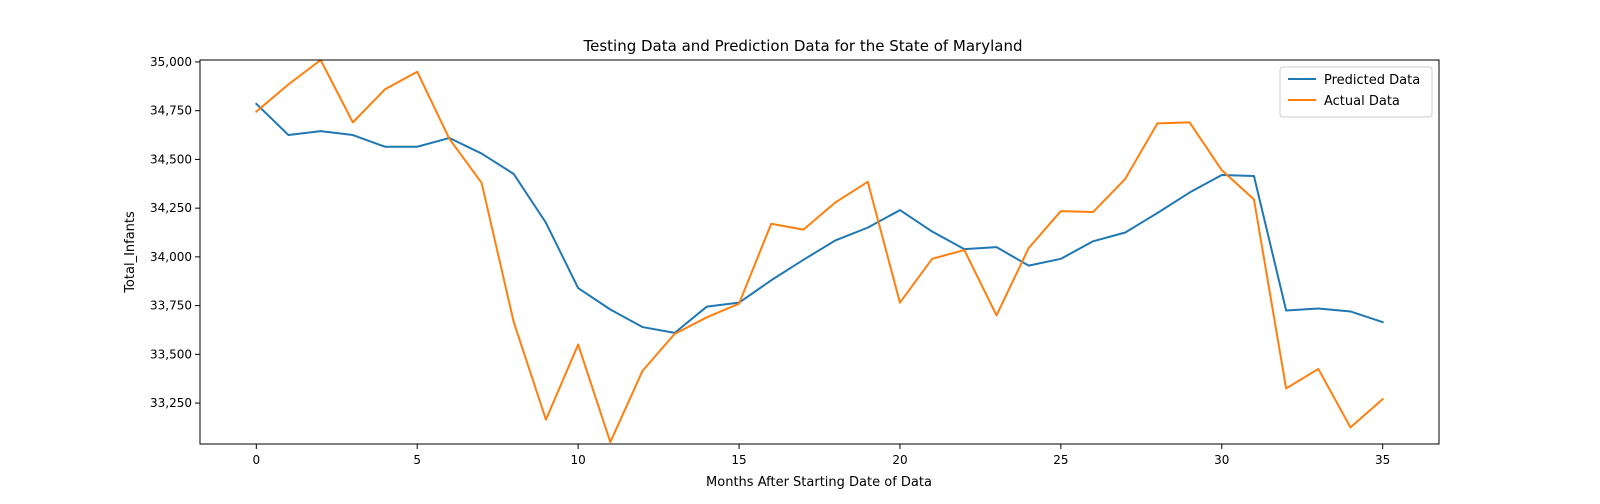  What do you see at coordinates (417, 460) in the screenshot?
I see `x-tick-label: 5` at bounding box center [417, 460].